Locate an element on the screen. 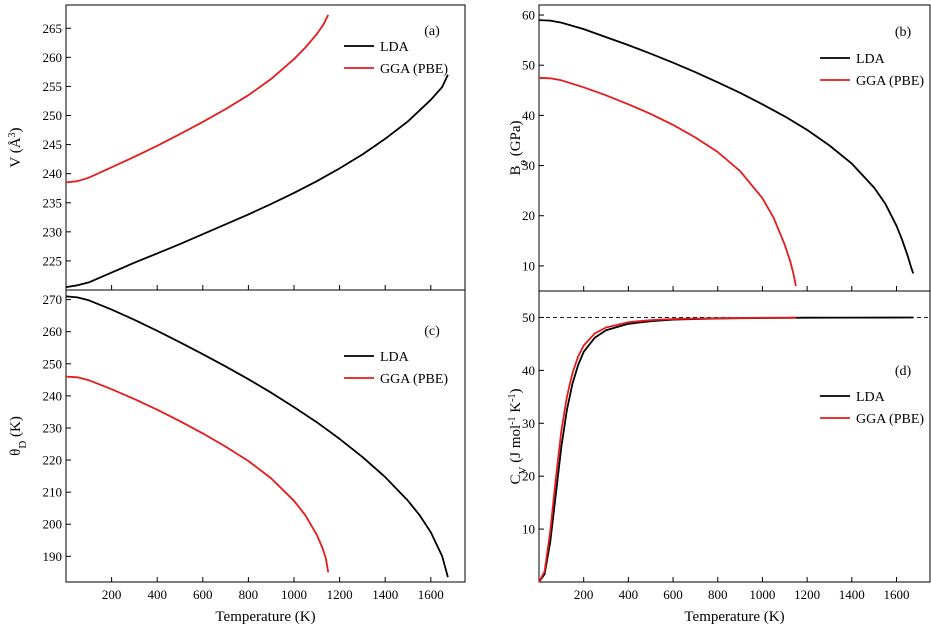  y-label-sub: D is located at coordinates (23, 445).